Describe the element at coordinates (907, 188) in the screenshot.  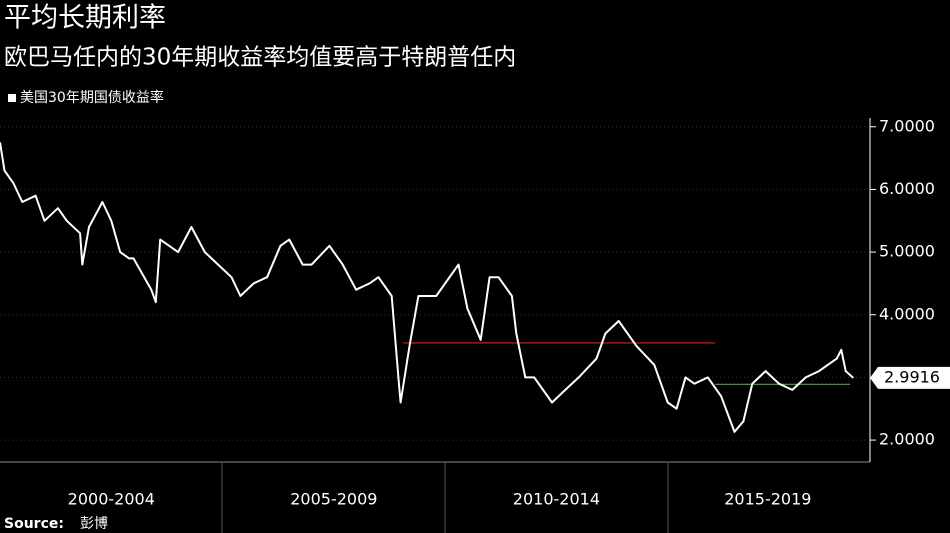
I see `y-tick-label: 6.0000` at that location.